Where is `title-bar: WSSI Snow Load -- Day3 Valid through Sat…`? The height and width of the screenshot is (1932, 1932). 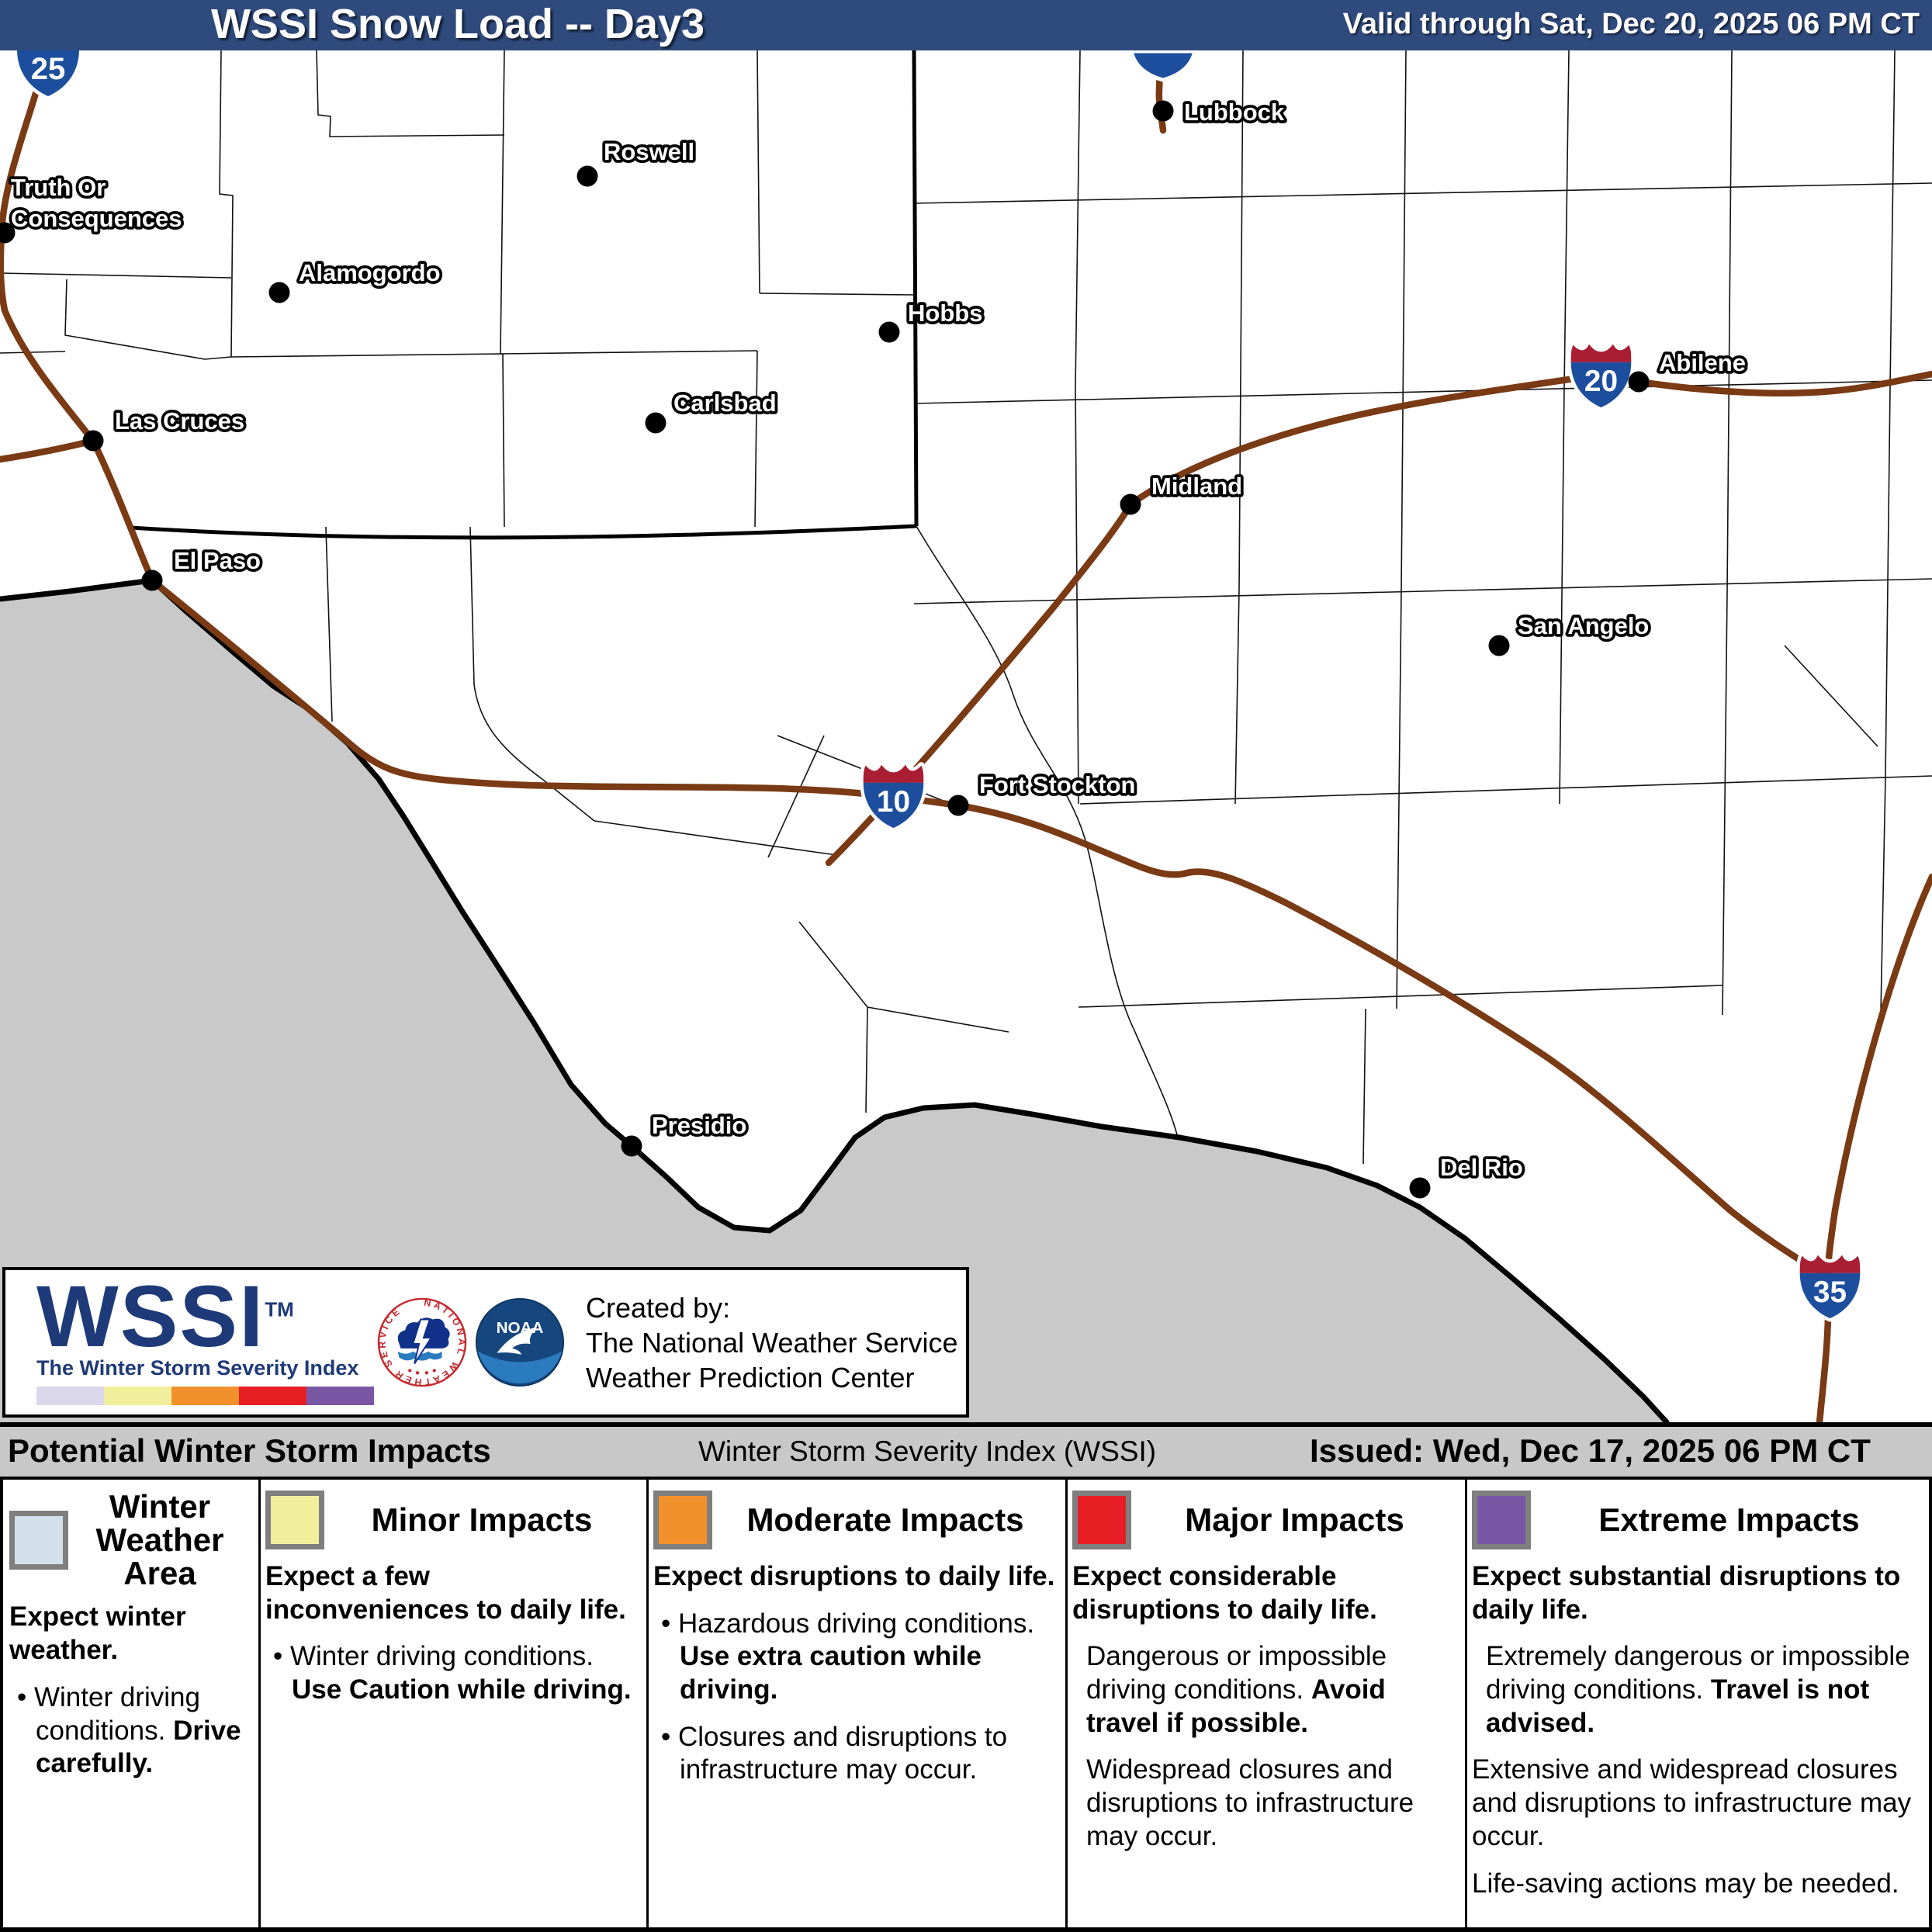
title-bar: WSSI Snow Load -- Day3 Valid through Sat… is located at coordinates (966, 25).